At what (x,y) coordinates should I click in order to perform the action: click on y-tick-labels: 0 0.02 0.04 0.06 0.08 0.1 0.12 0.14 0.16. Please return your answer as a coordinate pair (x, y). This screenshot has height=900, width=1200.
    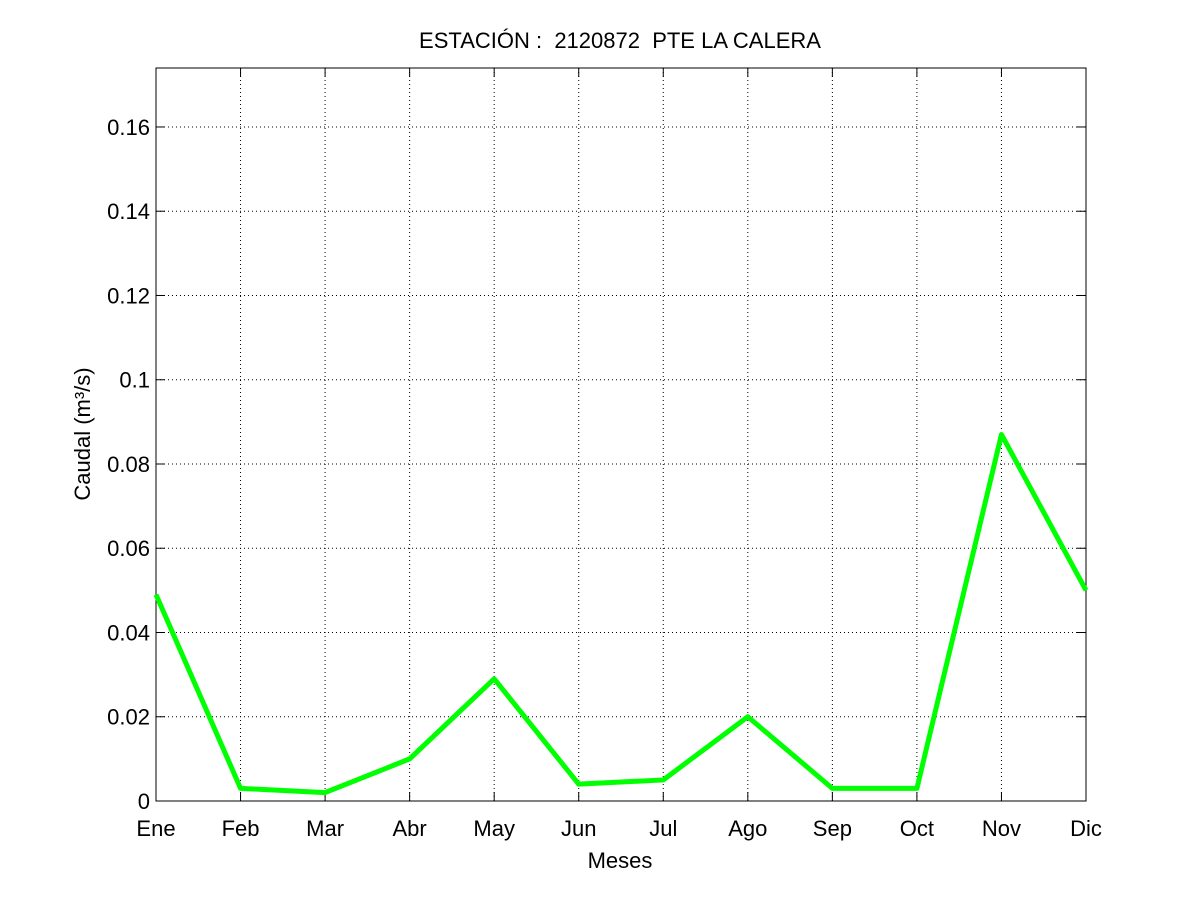
    Looking at the image, I should click on (128, 464).